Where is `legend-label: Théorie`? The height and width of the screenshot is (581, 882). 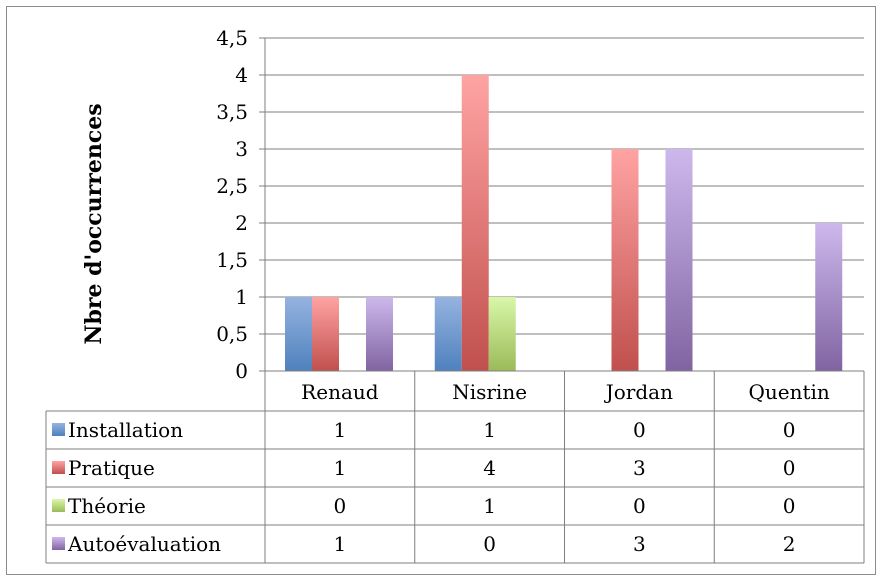
legend-label: Théorie is located at coordinates (107, 506).